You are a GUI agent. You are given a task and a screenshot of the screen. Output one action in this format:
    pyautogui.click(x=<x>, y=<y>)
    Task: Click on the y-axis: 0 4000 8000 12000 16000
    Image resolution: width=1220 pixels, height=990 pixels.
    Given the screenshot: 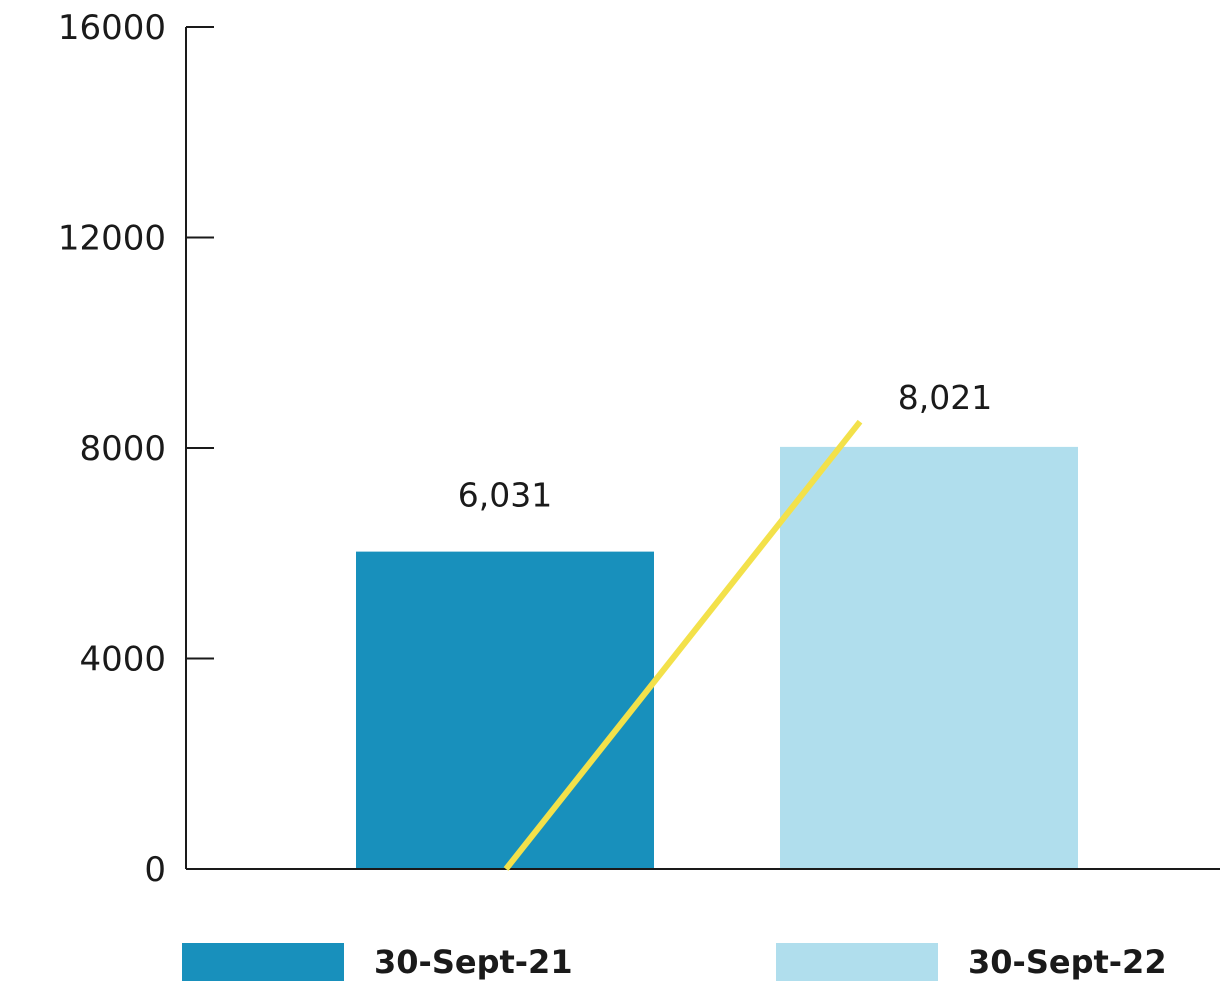 What is the action you would take?
    pyautogui.click(x=136, y=449)
    